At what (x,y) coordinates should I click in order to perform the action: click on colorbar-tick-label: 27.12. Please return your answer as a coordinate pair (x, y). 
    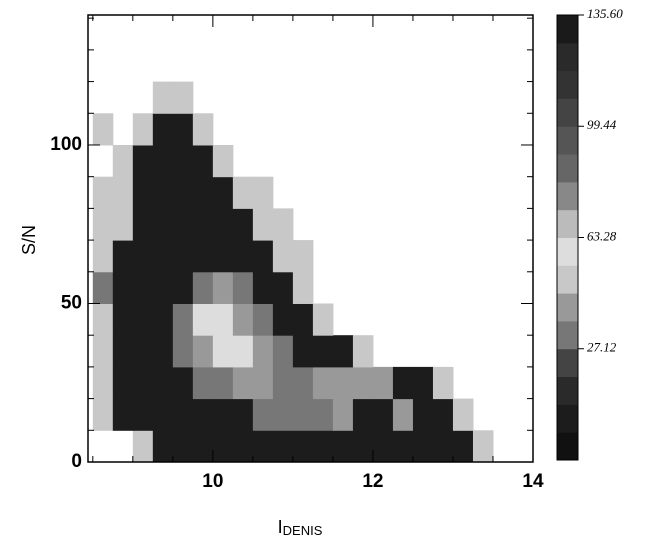
    Looking at the image, I should click on (602, 347).